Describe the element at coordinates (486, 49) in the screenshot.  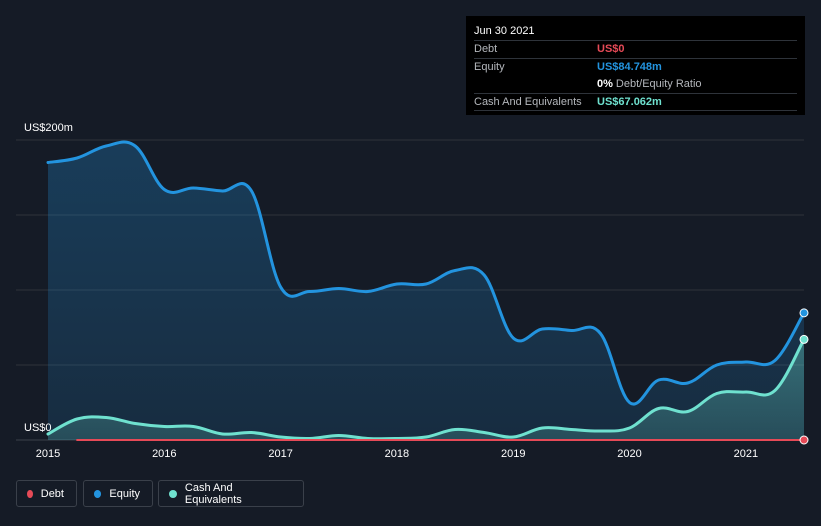
I see `tooltip-debt-label: Debt` at that location.